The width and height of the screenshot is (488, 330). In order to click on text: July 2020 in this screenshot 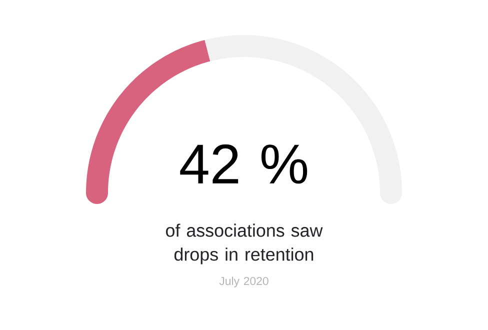, I will do `click(243, 282)`.